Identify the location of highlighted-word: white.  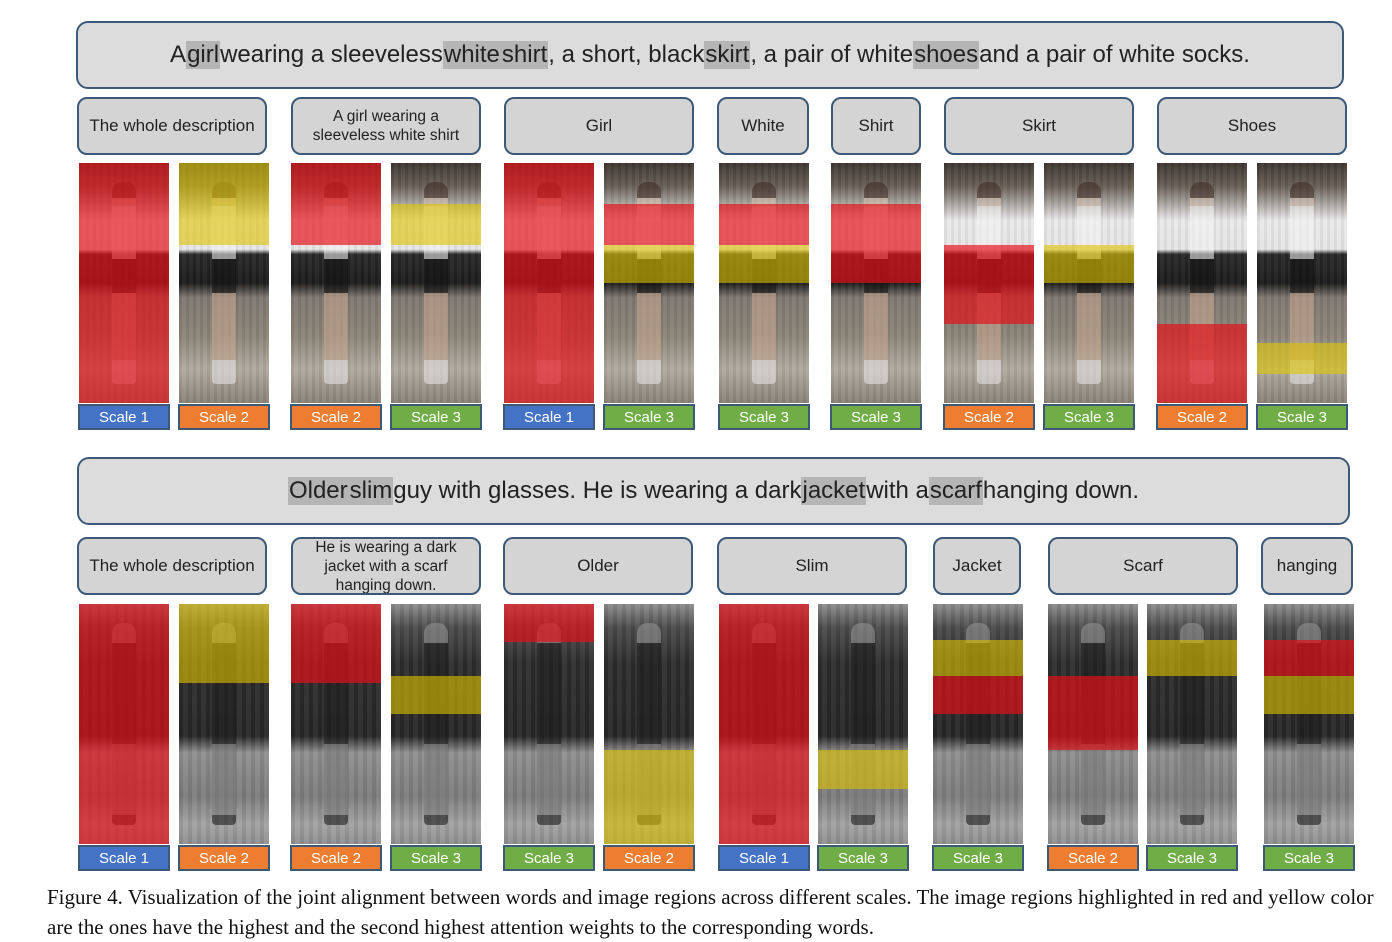
(471, 55).